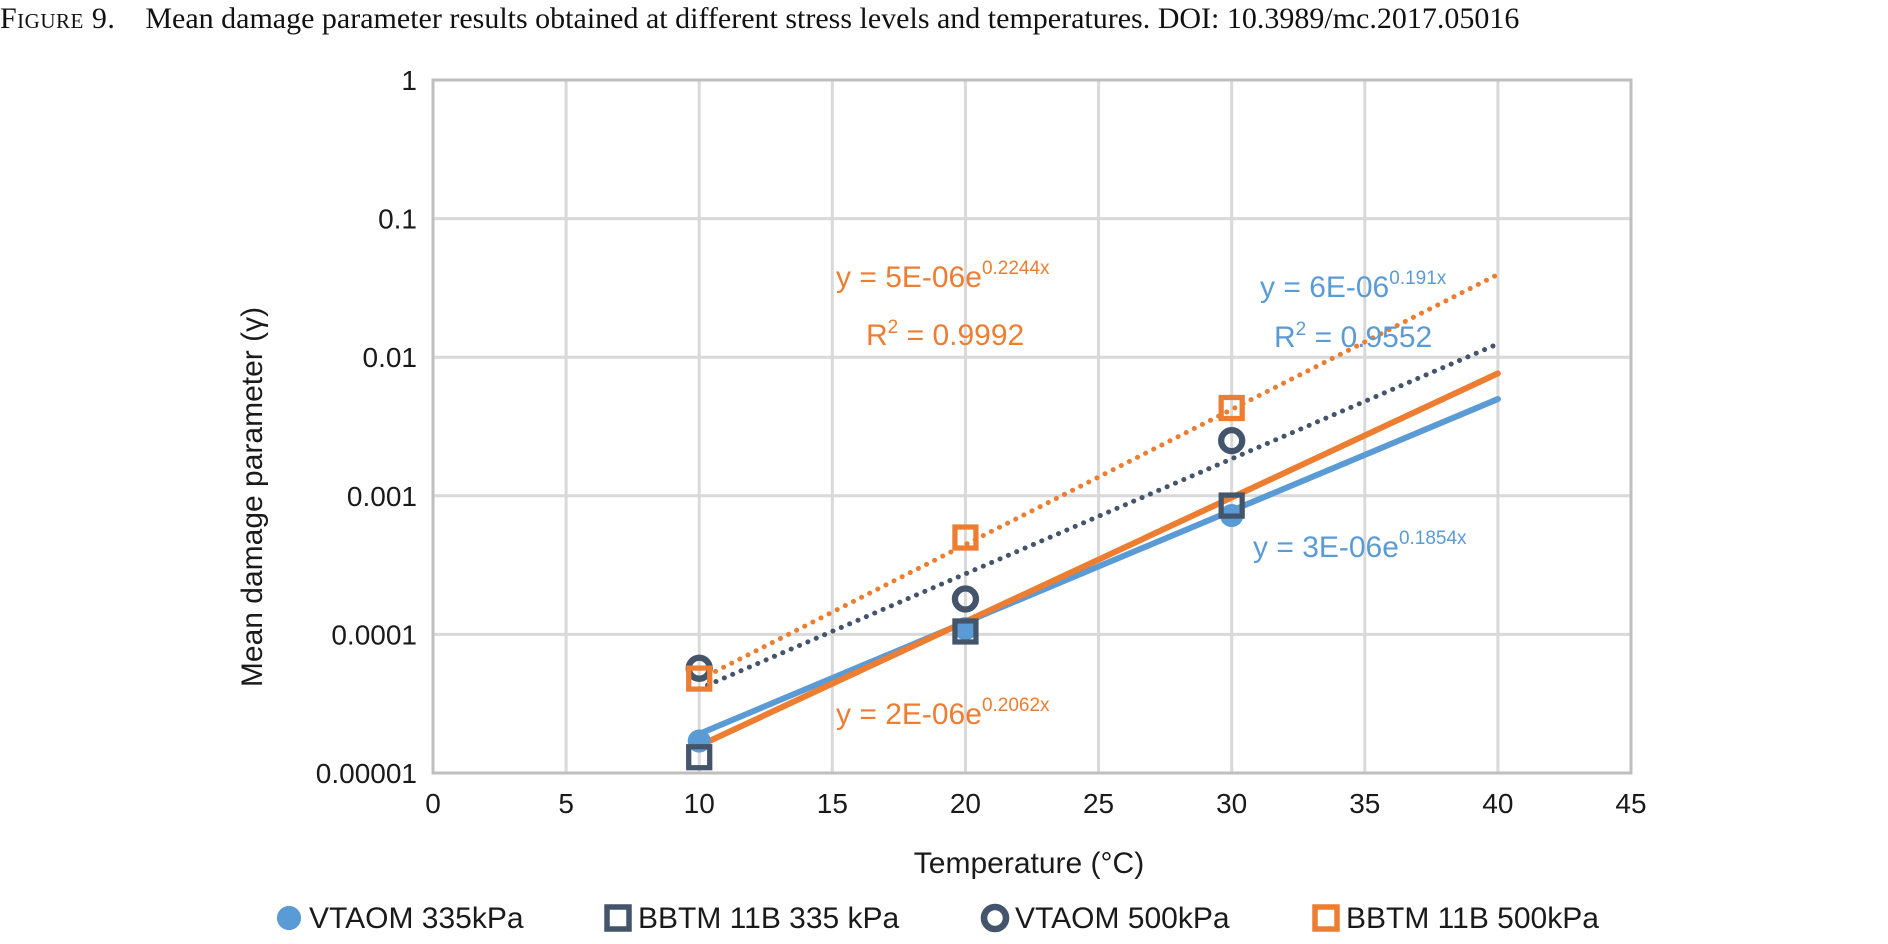 This screenshot has width=1888, height=944. What do you see at coordinates (433, 803) in the screenshot?
I see `x-tick-label: 0` at bounding box center [433, 803].